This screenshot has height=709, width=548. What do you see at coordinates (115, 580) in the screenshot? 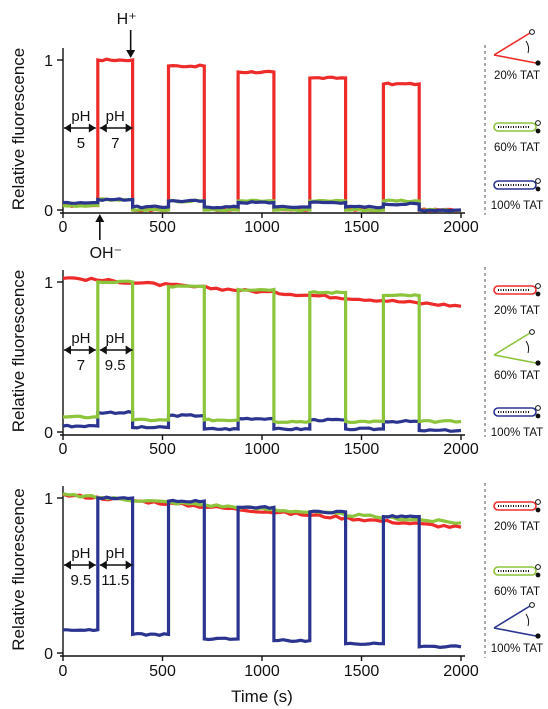
I see `ph-value: 11.5` at bounding box center [115, 580].